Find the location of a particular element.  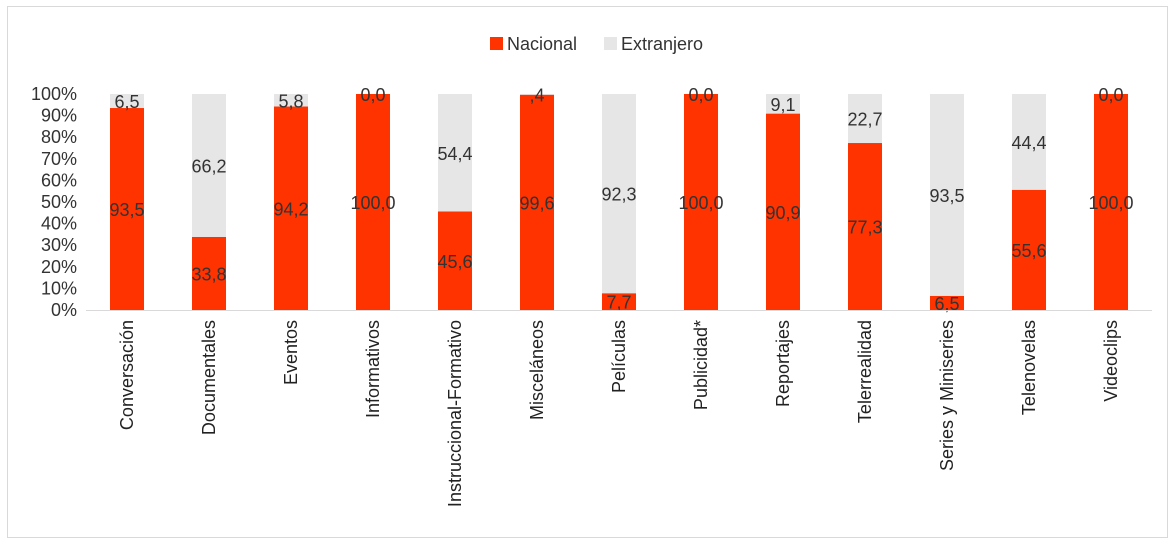

x-tick-label: Reportajes is located at coordinates (783, 363).